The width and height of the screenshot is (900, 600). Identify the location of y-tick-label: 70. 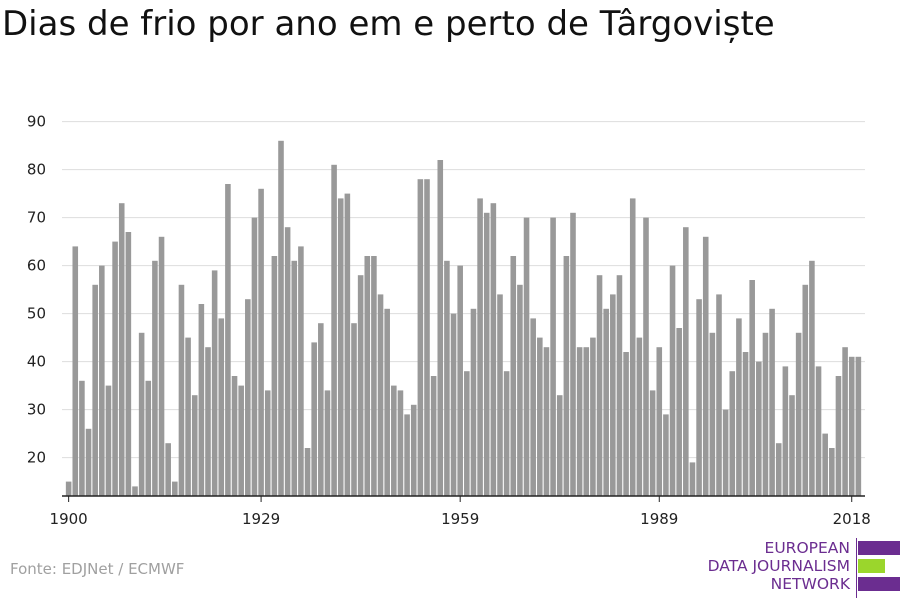
(36, 218).